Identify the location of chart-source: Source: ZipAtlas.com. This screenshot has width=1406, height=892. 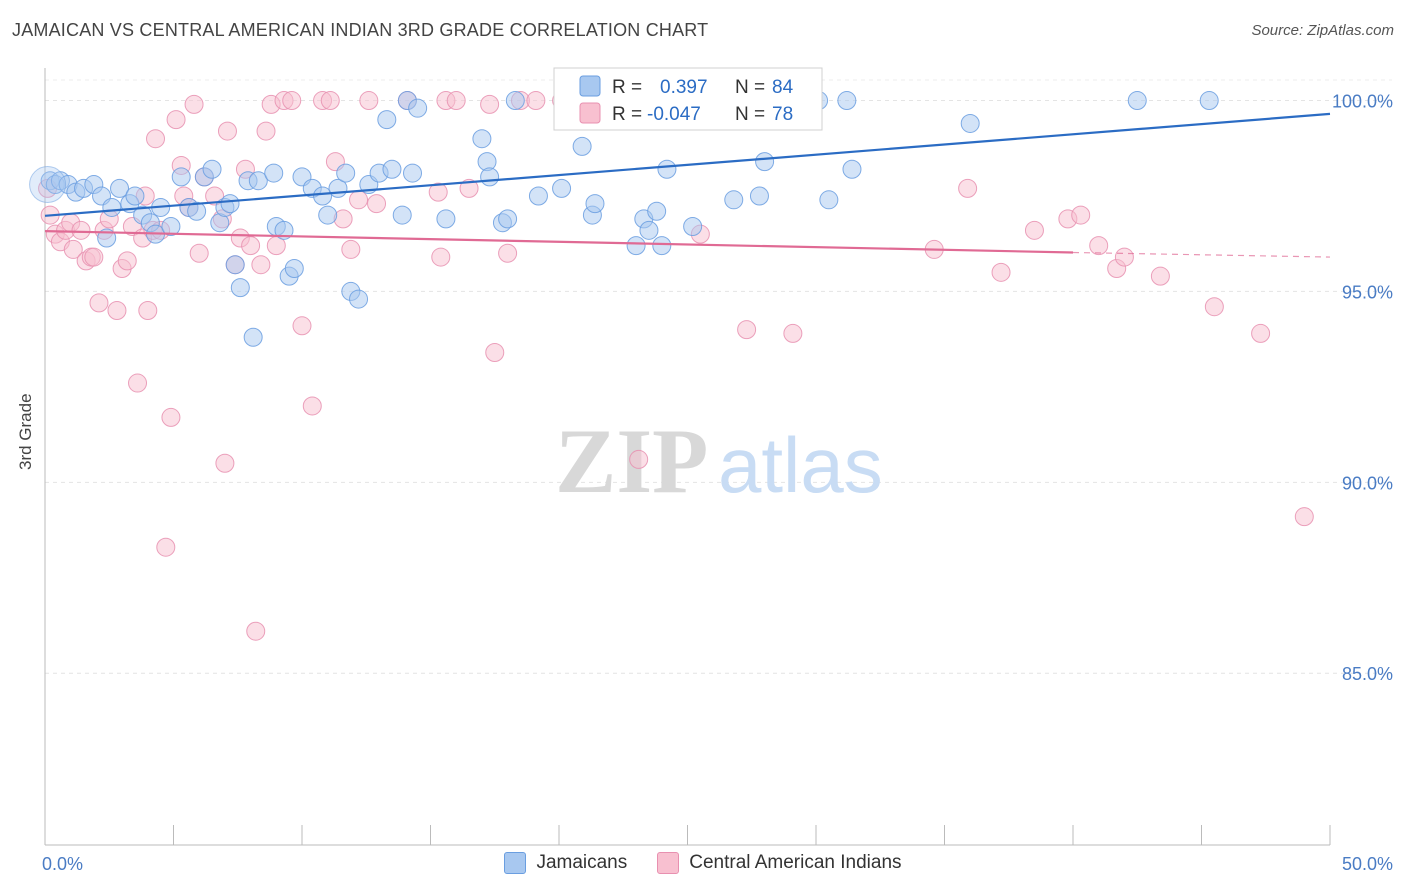
(1322, 30).